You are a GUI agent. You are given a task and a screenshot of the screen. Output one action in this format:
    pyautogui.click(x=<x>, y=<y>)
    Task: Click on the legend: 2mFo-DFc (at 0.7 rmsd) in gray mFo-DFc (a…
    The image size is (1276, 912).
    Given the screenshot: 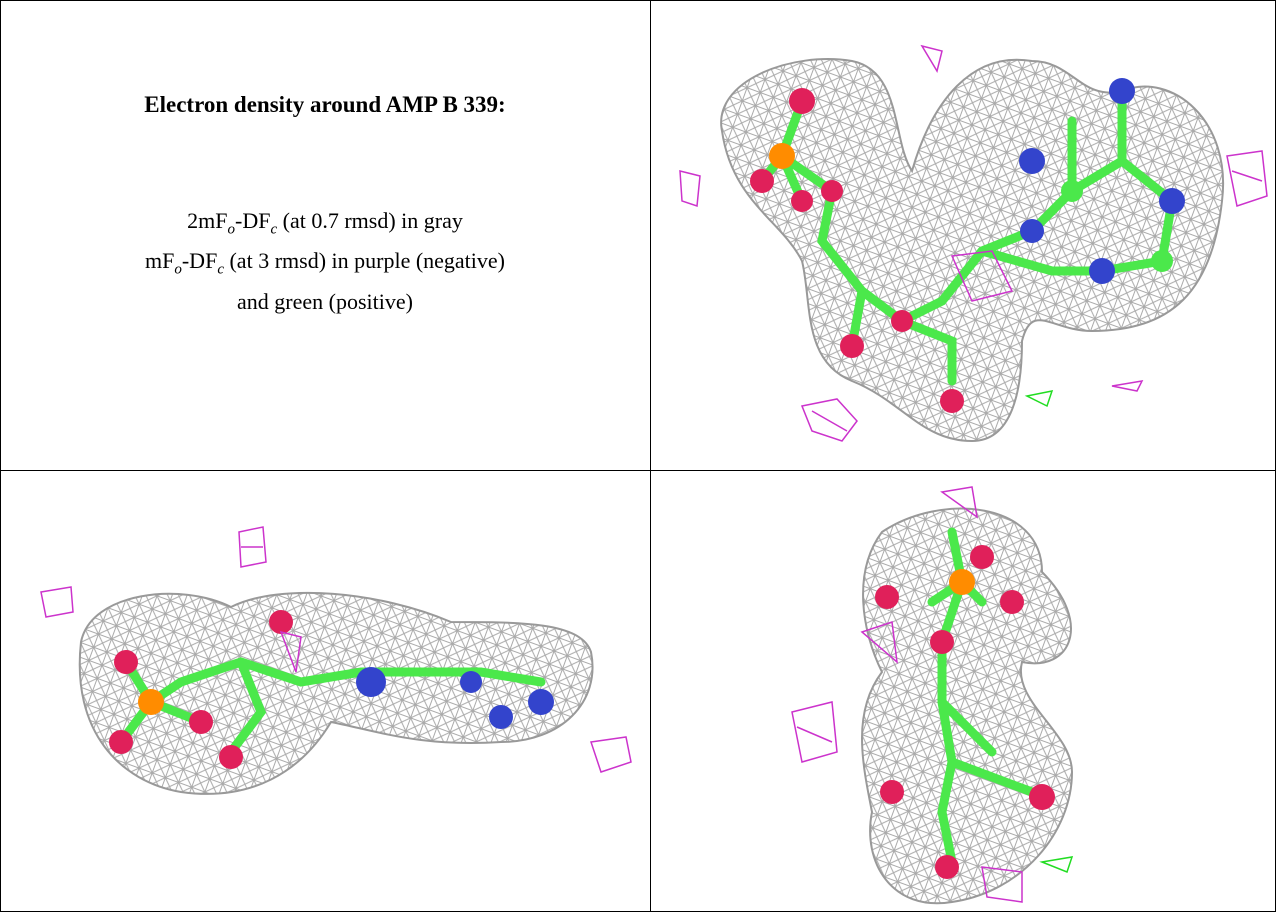 What is the action you would take?
    pyautogui.click(x=325, y=261)
    